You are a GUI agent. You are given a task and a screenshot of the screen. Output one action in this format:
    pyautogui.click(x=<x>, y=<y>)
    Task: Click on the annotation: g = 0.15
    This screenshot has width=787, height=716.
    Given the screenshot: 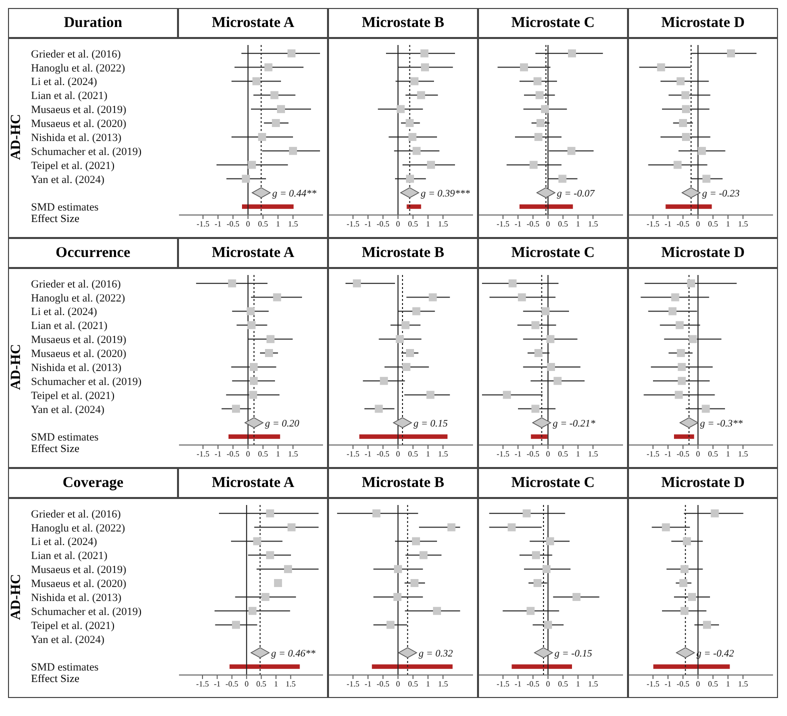 What is the action you would take?
    pyautogui.click(x=431, y=424)
    